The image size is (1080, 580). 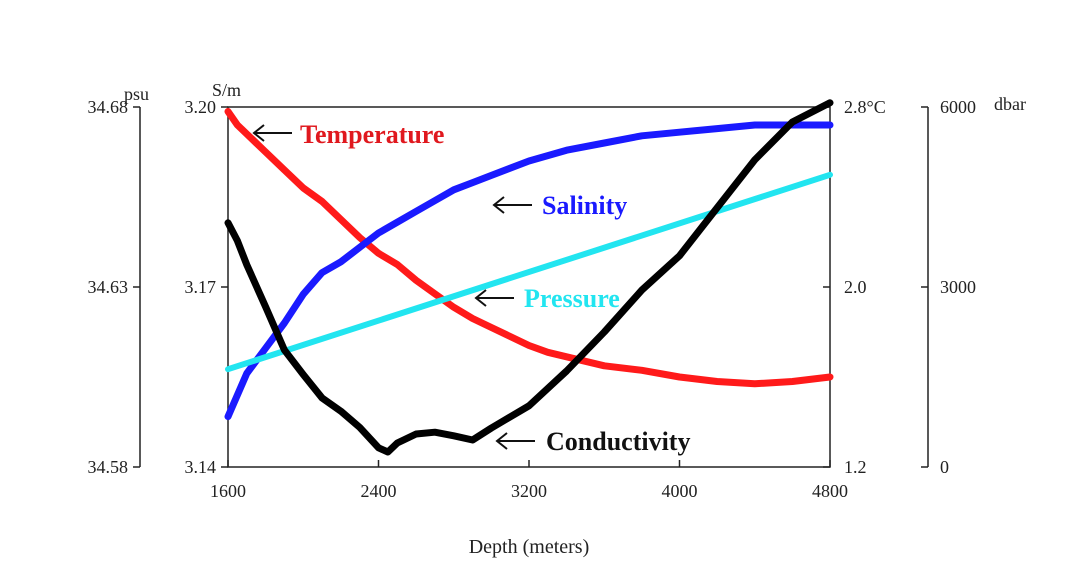 I want to click on temperature-tick-label: 2.0, so click(x=855, y=287).